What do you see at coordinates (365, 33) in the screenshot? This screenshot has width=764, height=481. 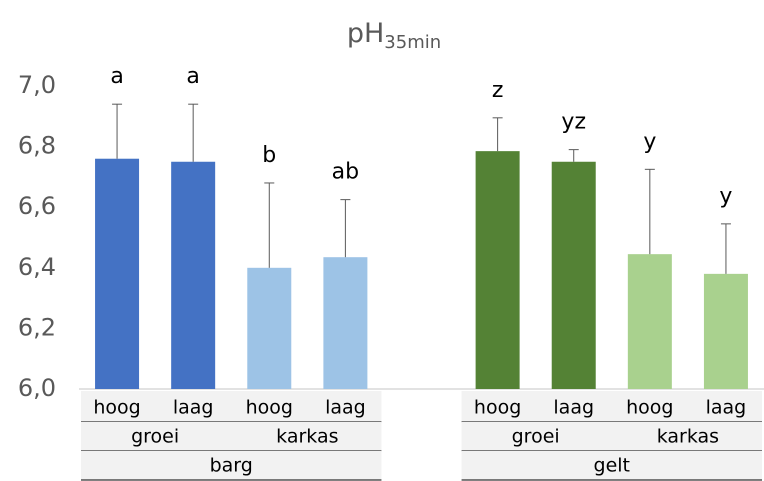 I see `title-main: pH` at bounding box center [365, 33].